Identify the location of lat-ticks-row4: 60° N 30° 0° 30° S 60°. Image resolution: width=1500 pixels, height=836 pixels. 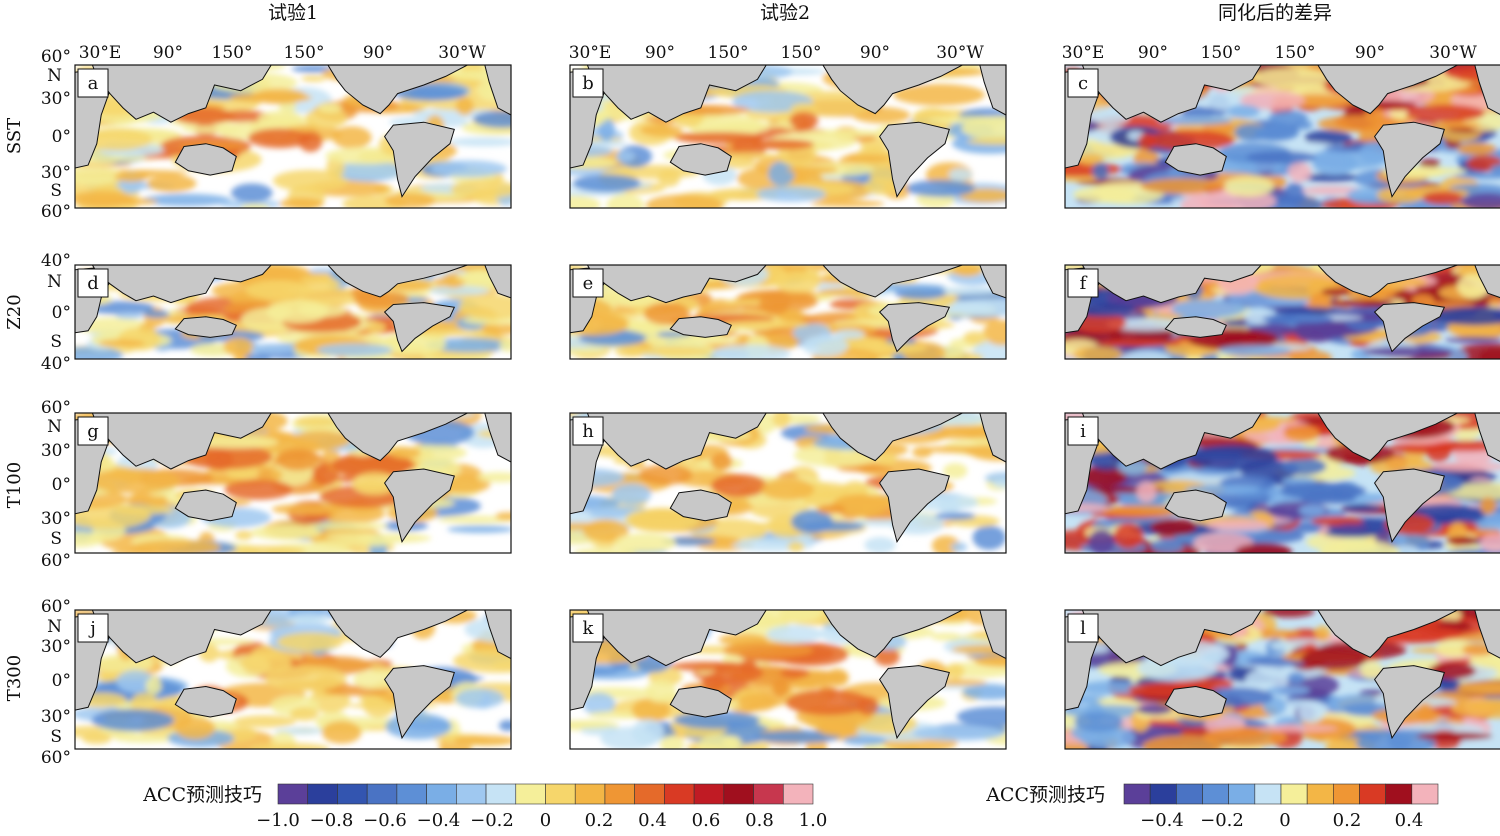
(56, 682).